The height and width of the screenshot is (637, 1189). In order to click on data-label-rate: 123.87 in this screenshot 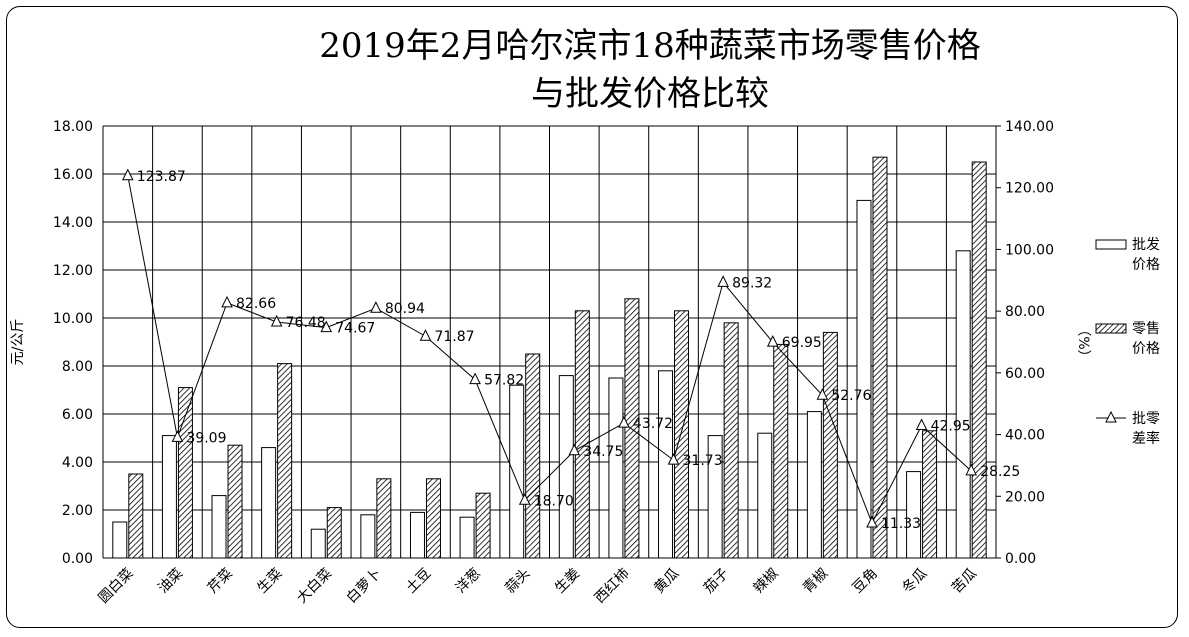, I will do `click(161, 177)`.